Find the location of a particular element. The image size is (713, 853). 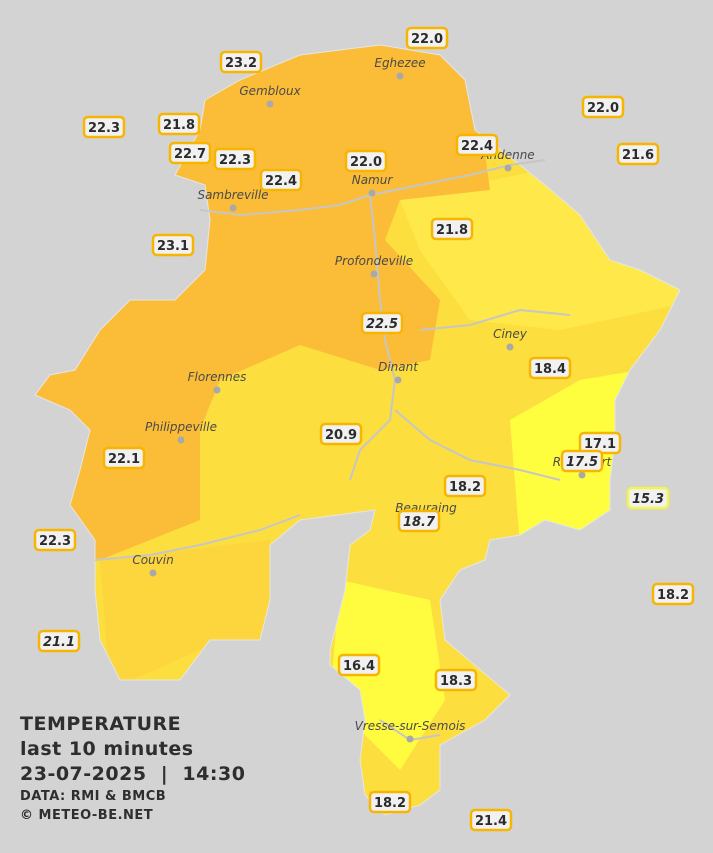

station-value: 21.6 is located at coordinates (638, 155).